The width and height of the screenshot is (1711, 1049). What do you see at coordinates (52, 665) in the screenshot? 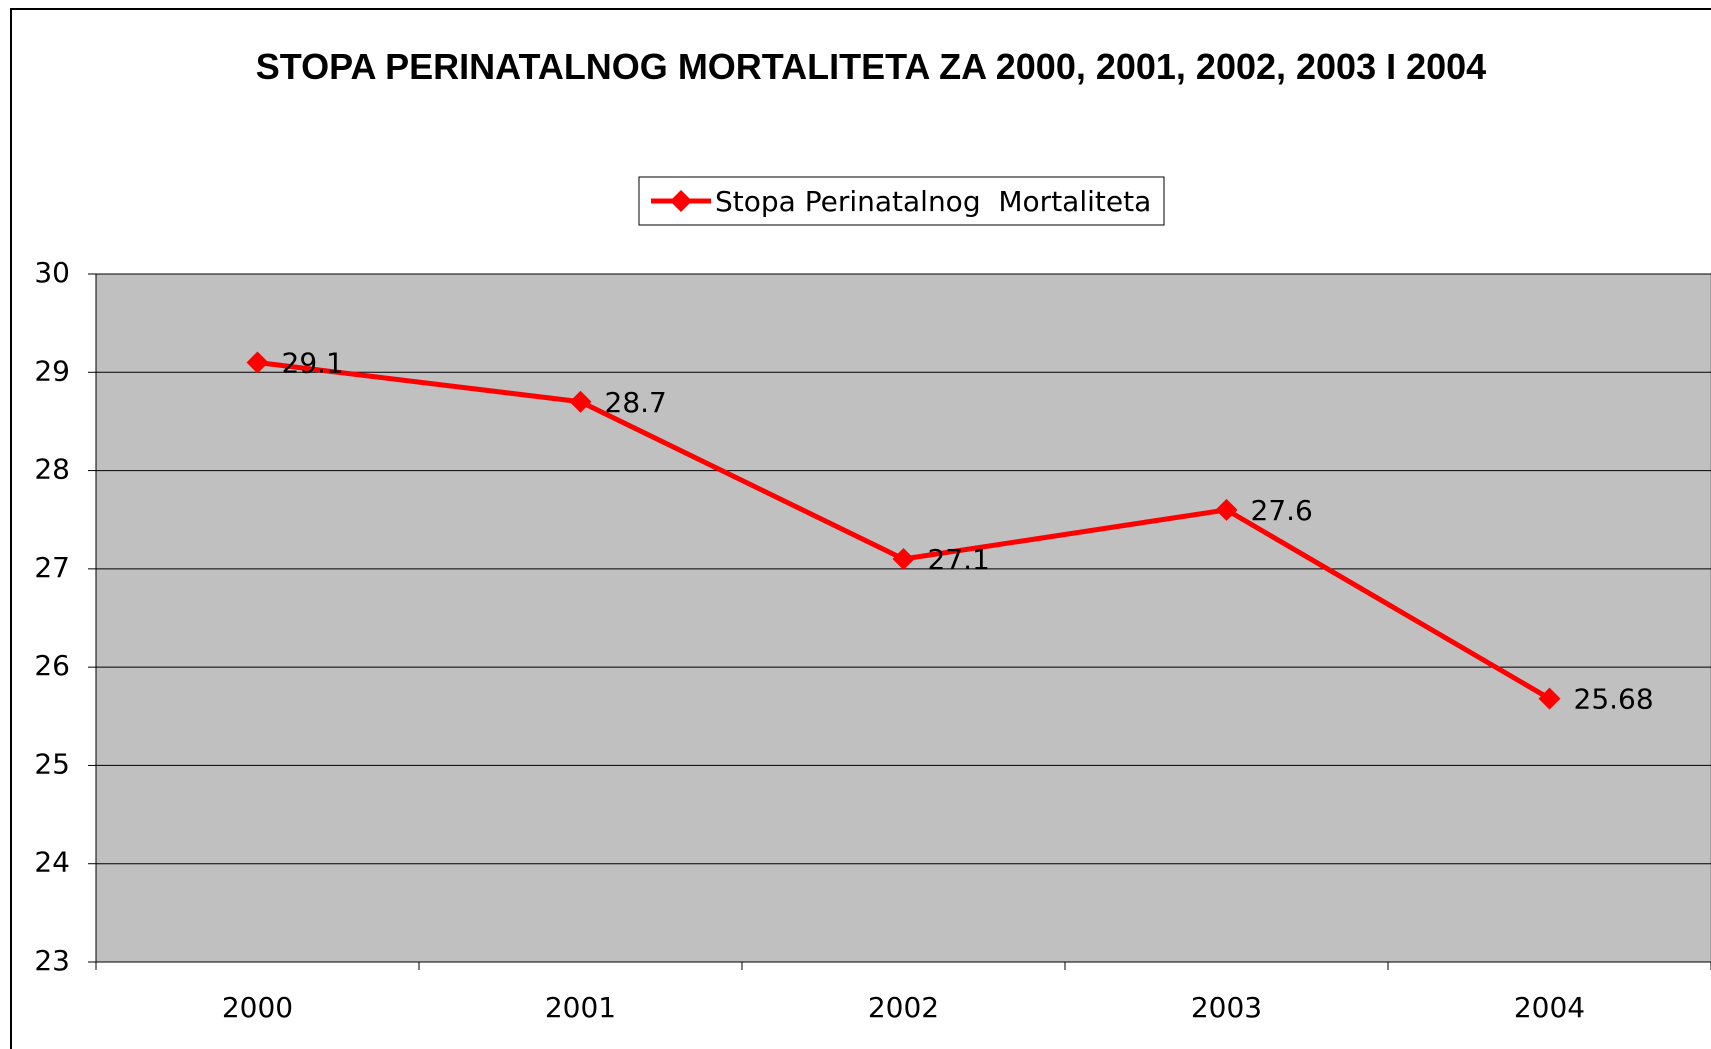
I see `y-tick-label: 26` at bounding box center [52, 665].